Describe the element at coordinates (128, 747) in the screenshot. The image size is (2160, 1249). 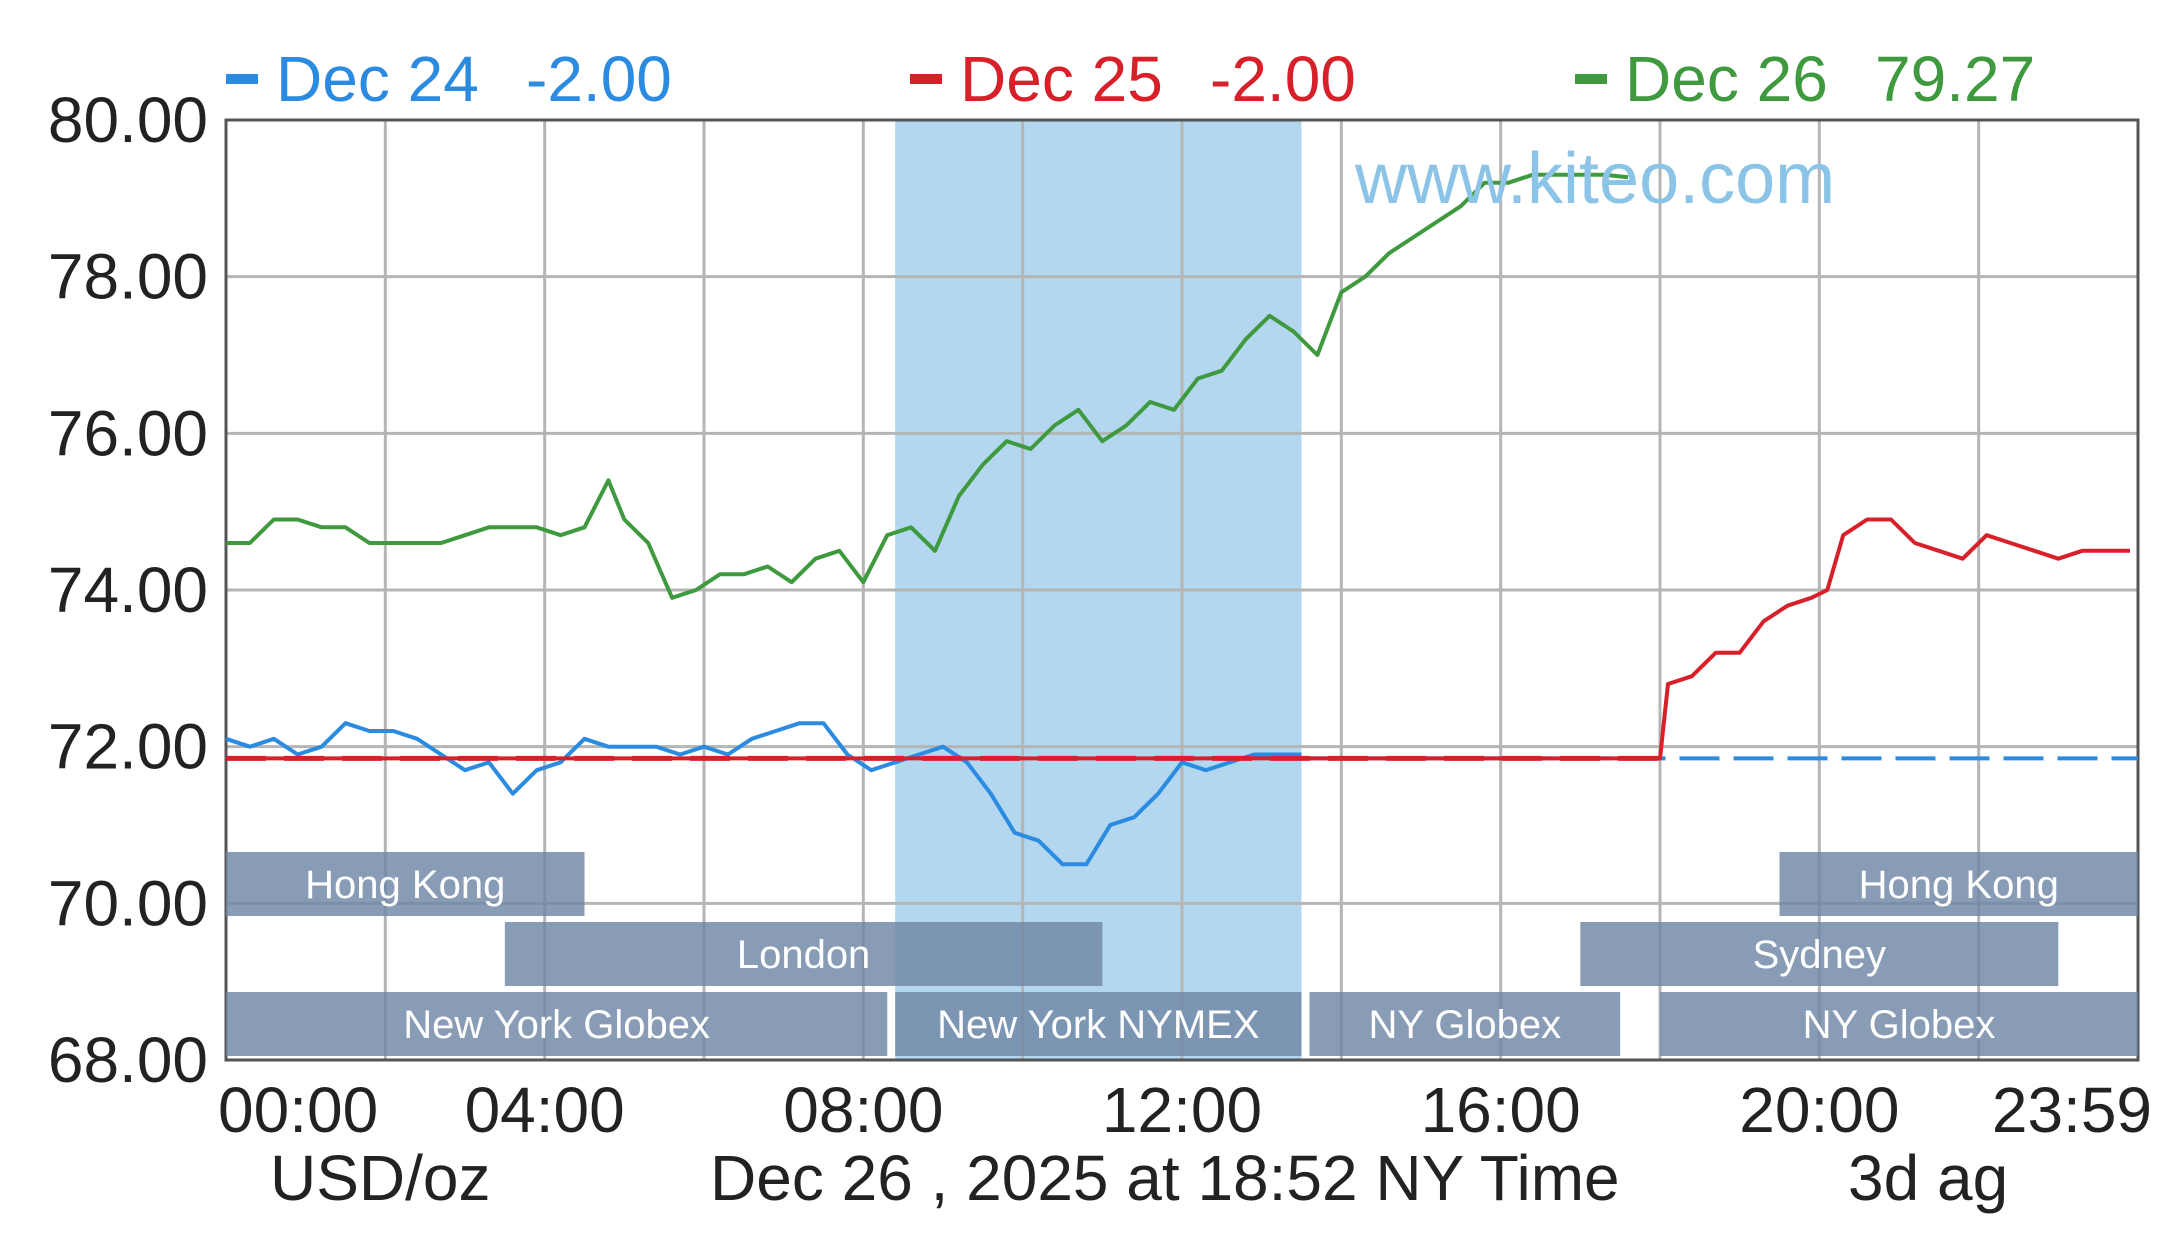
I see `y-tick-label: 72.00` at that location.